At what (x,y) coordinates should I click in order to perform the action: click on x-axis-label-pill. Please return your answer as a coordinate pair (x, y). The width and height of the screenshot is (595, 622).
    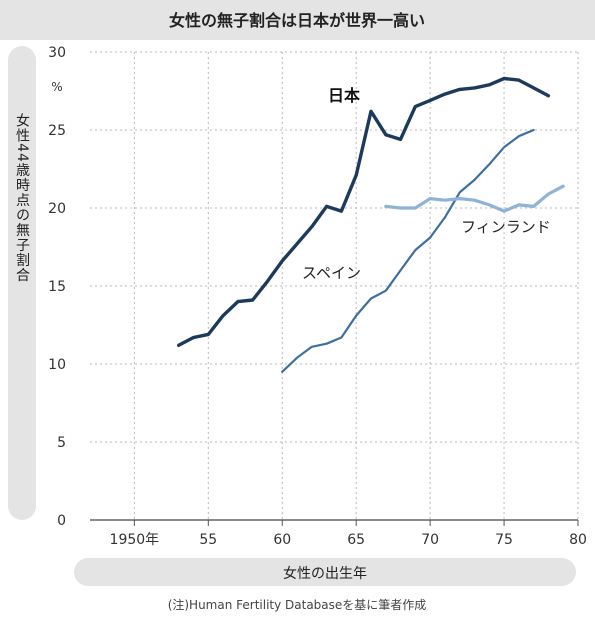
    Looking at the image, I should click on (325, 572).